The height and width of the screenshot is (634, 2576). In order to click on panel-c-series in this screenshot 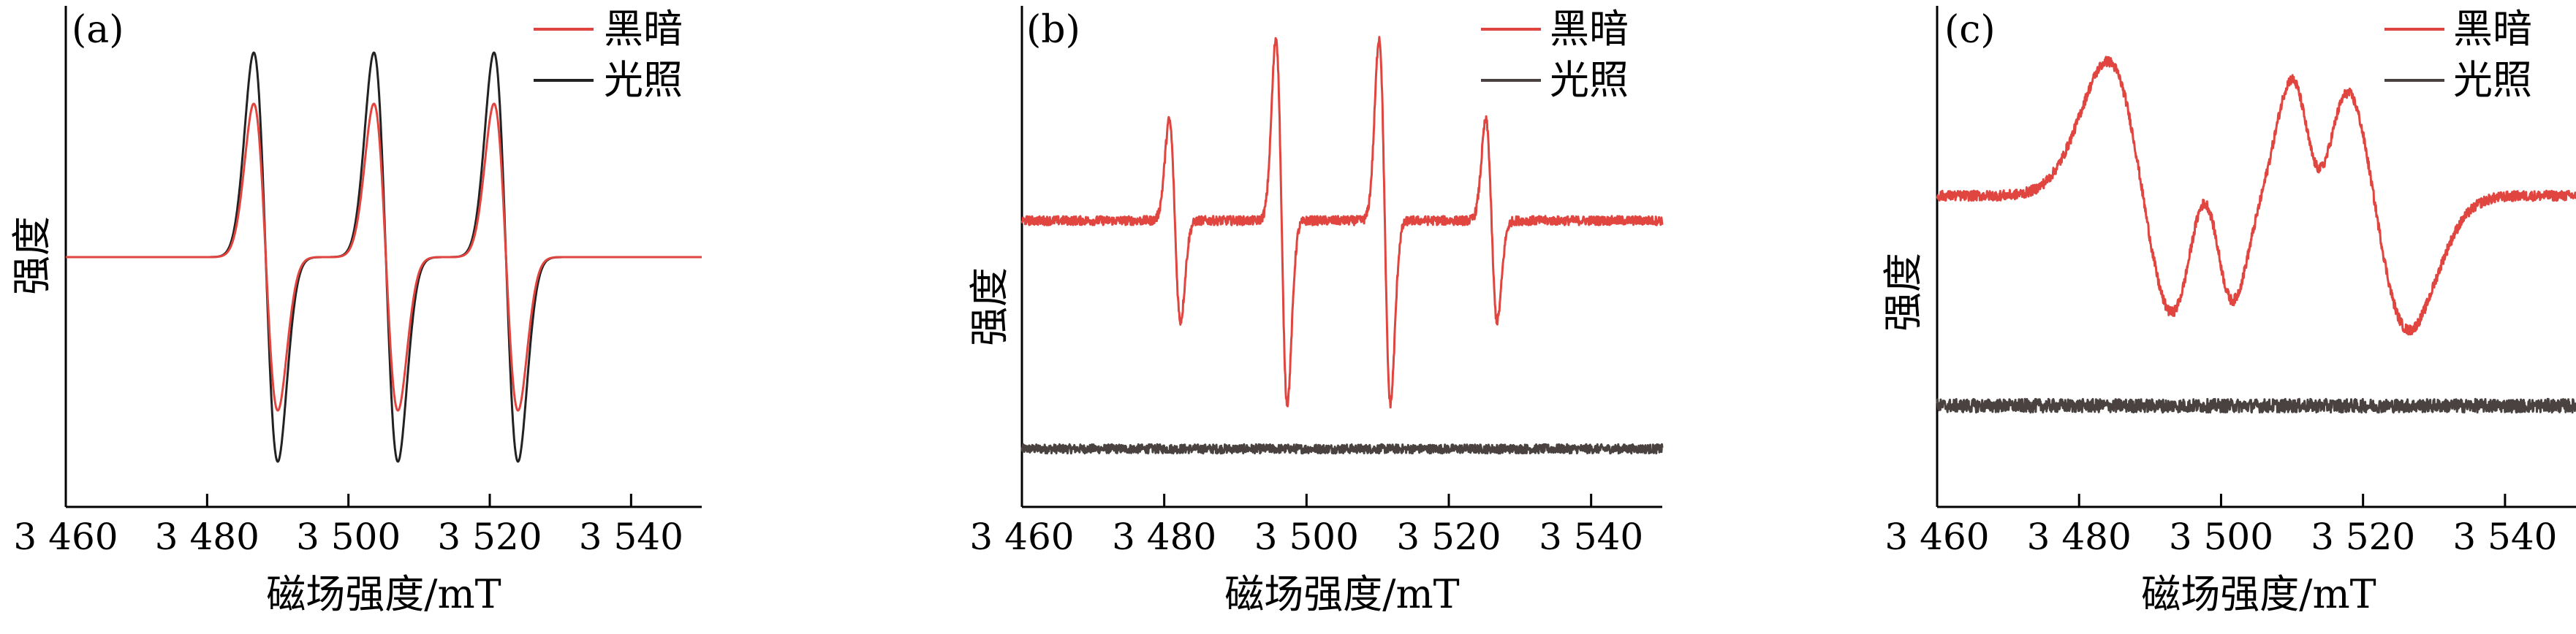, I will do `click(2256, 235)`.